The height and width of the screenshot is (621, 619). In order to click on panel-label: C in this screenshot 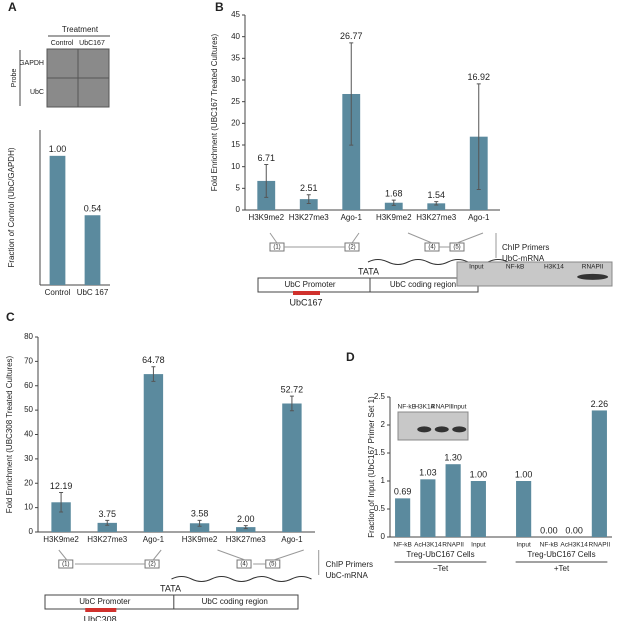, I will do `click(10, 317)`.